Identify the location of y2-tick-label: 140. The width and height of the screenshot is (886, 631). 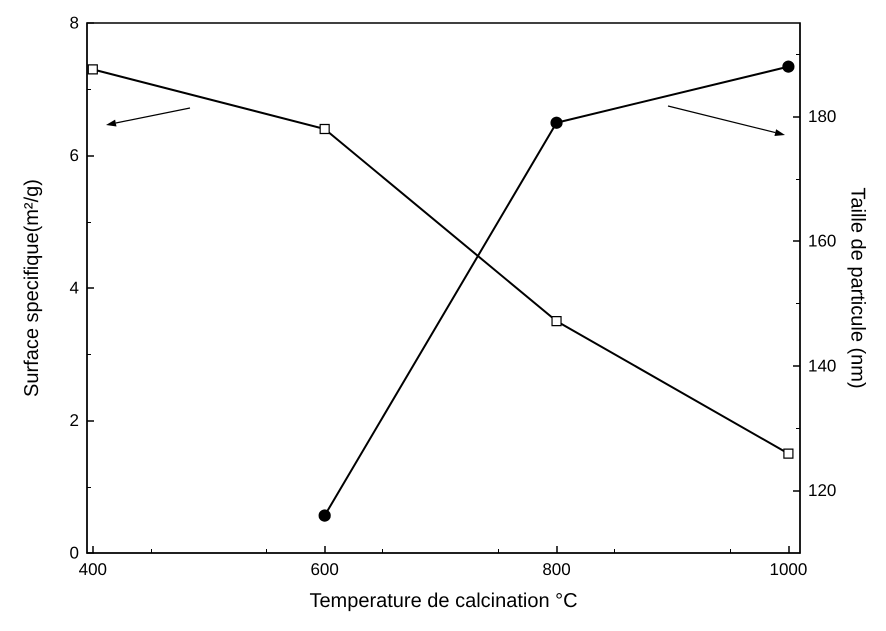
(822, 366).